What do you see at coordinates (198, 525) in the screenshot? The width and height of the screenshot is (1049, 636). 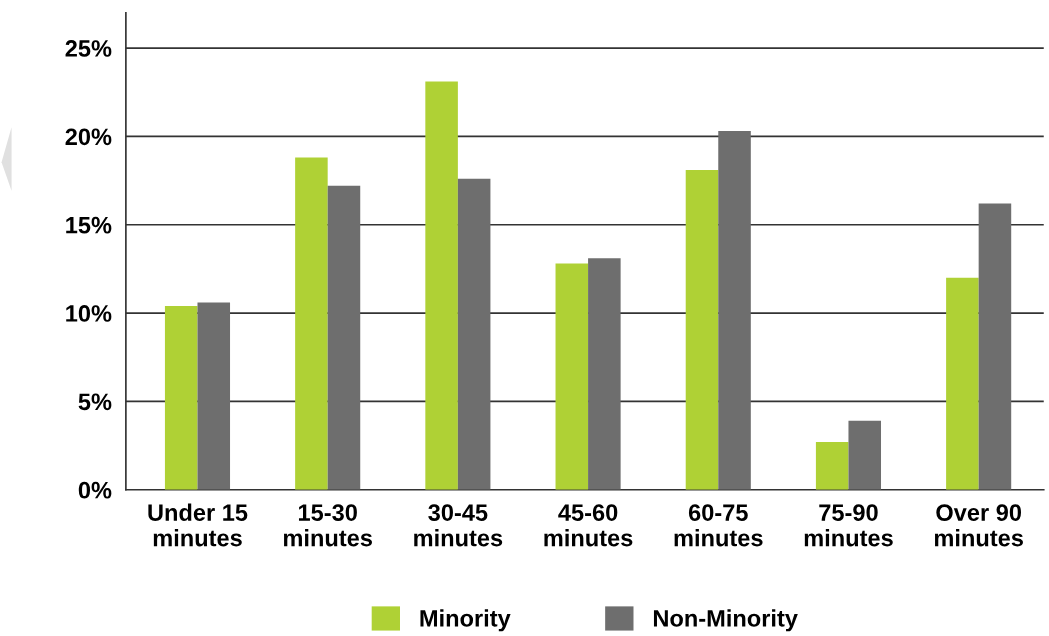 I see `x-tick-label: Under 15 minutes` at bounding box center [198, 525].